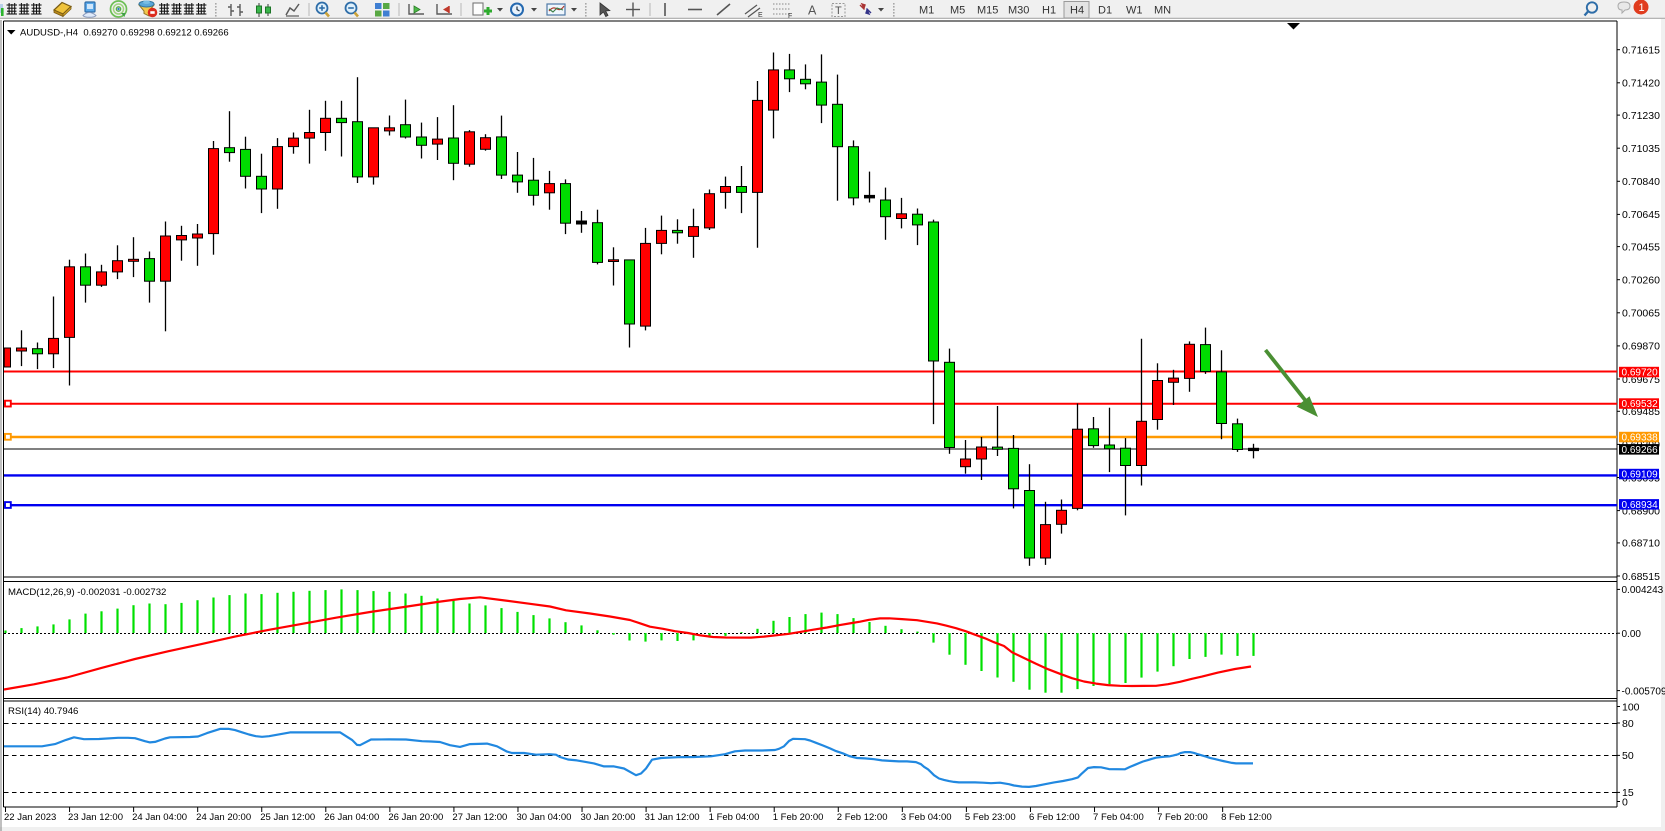 This screenshot has height=831, width=1665. What do you see at coordinates (1018, 11) in the screenshot?
I see `svg-text: M30` at bounding box center [1018, 11].